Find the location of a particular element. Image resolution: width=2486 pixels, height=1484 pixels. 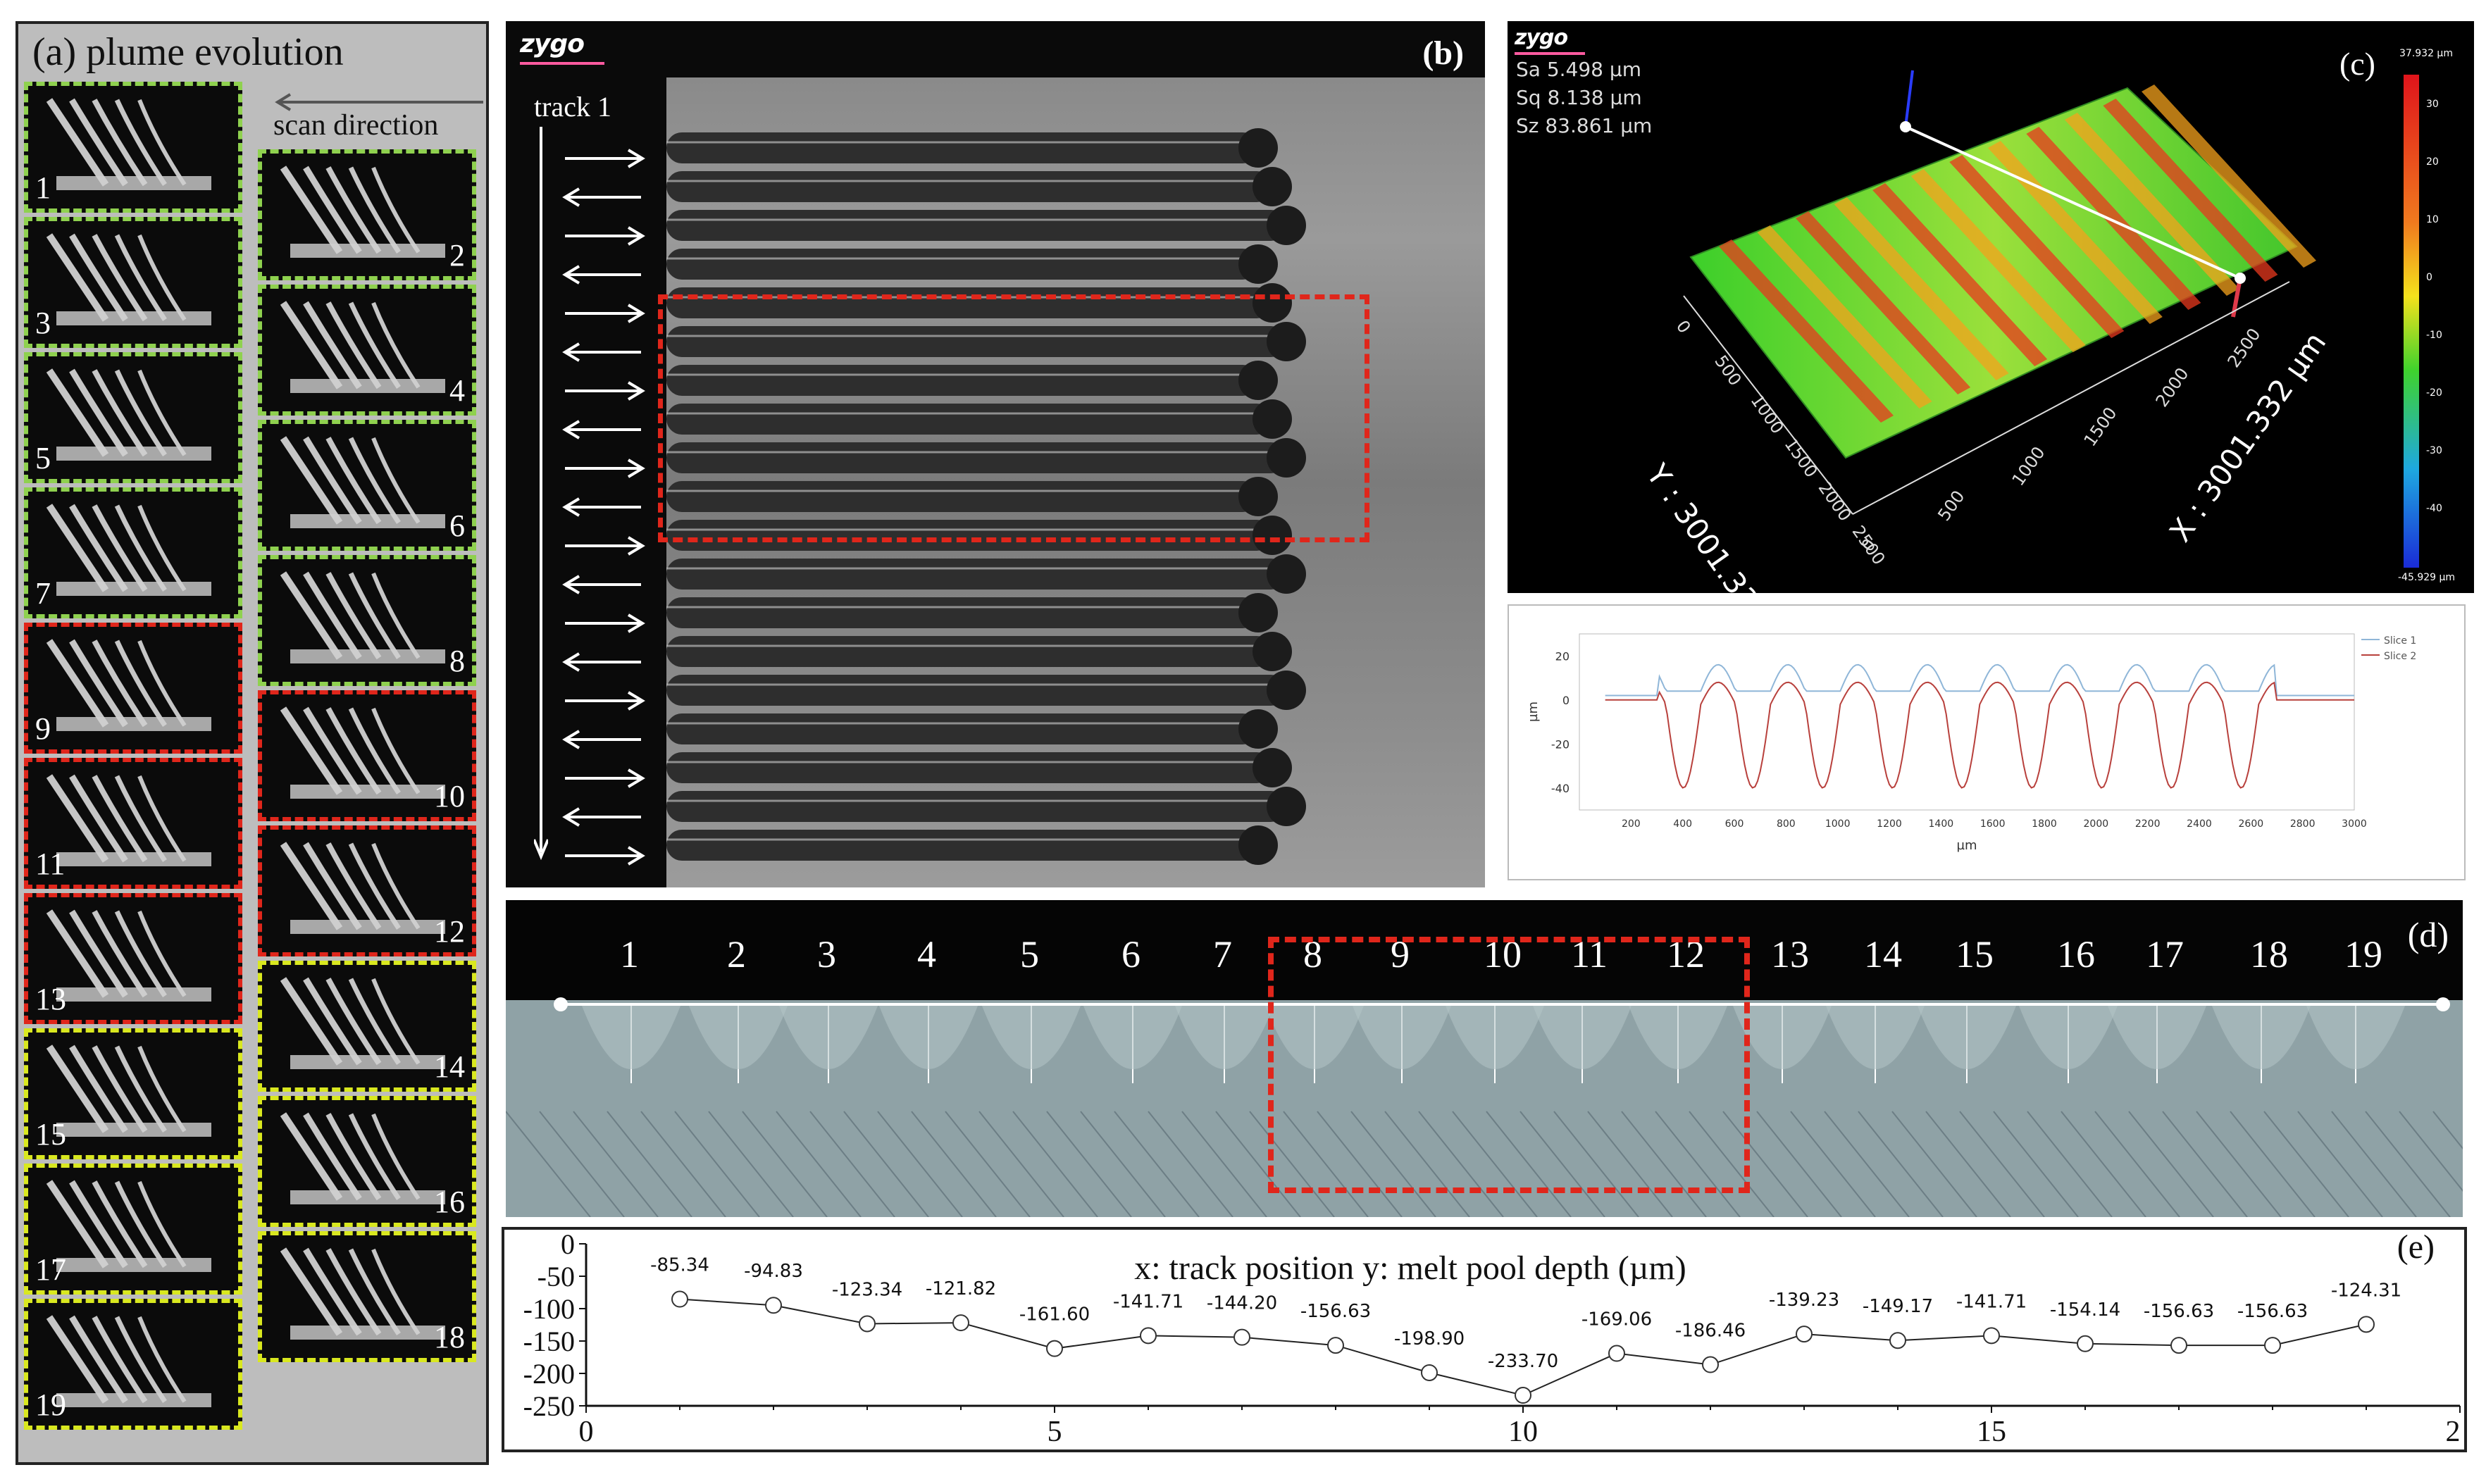

data-label: -156.63 is located at coordinates (2273, 1311).